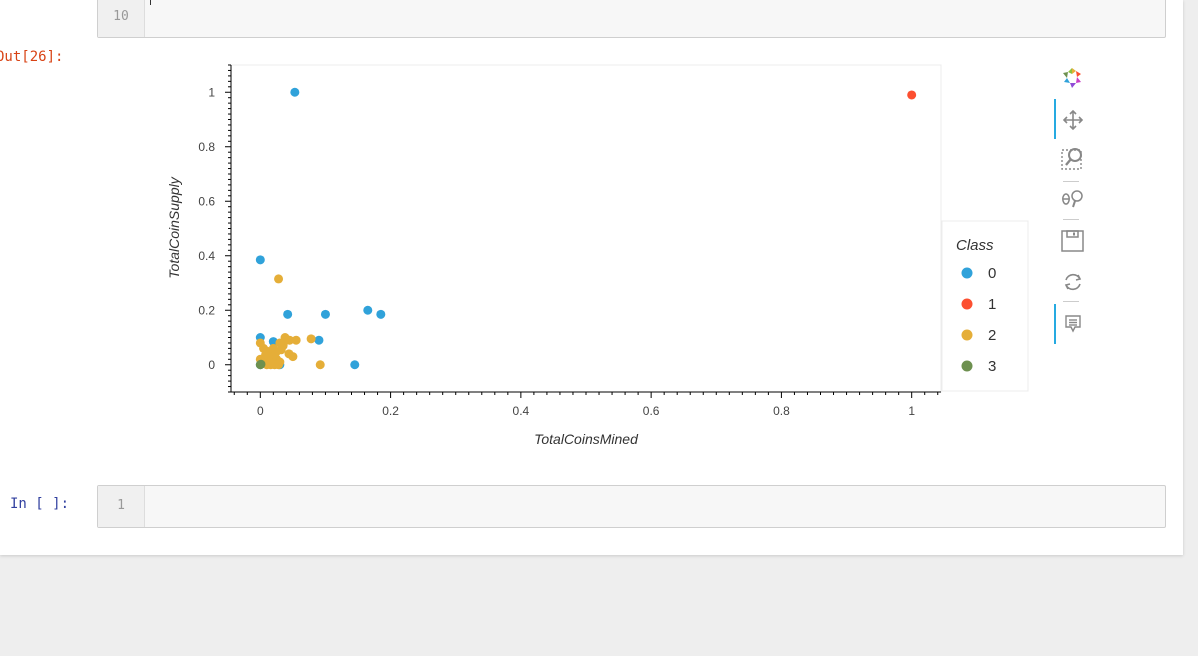 This screenshot has width=1198, height=656. Describe the element at coordinates (631, 506) in the screenshot. I see `empty-code-cell: 1` at that location.